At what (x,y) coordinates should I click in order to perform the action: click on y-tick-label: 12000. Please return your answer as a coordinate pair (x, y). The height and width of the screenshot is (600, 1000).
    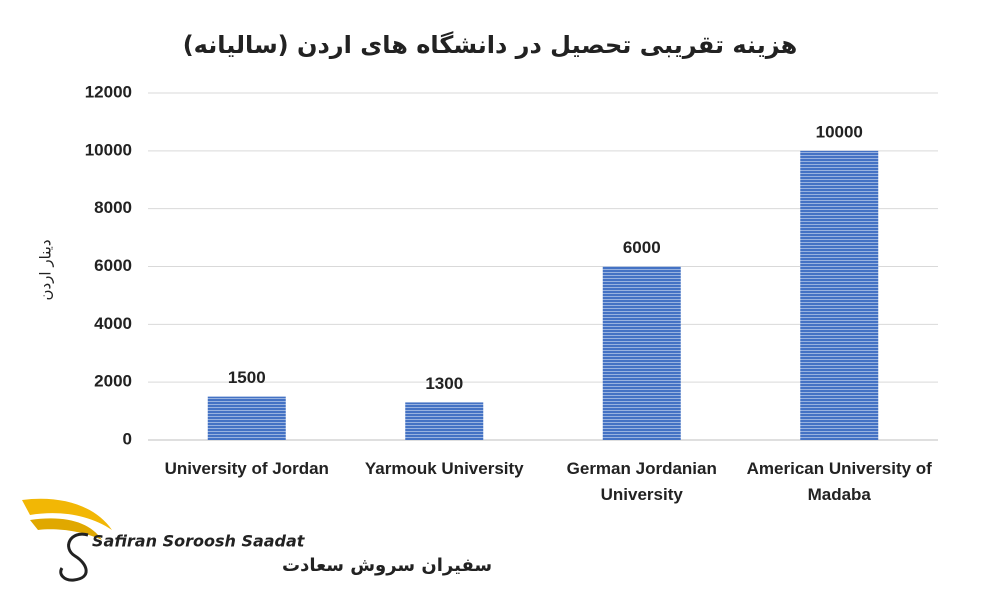
    Looking at the image, I should click on (108, 91).